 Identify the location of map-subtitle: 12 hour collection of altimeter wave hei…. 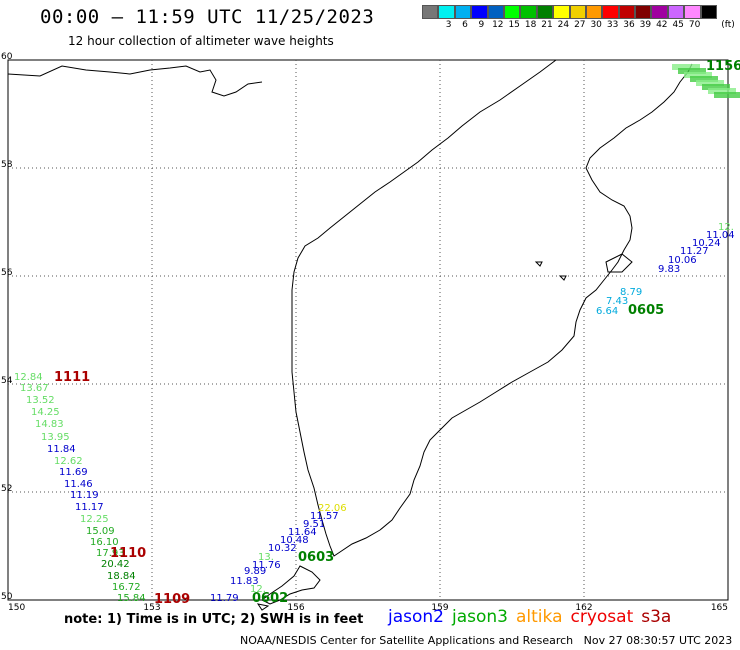
(201, 41).